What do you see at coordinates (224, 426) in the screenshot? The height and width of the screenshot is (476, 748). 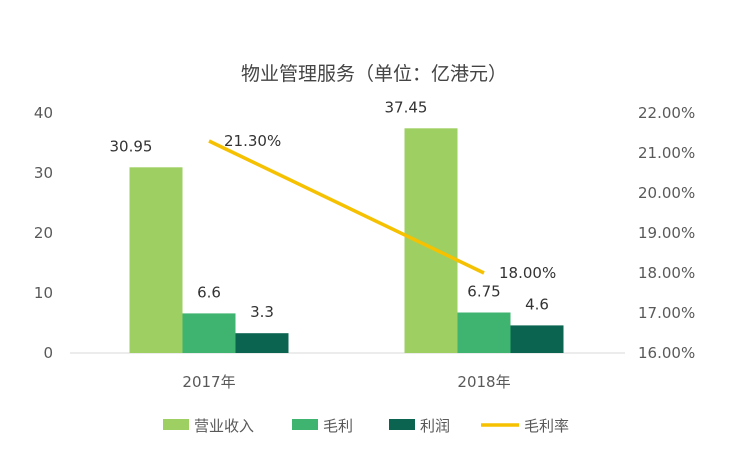 I see `legend-label: 营业收入` at bounding box center [224, 426].